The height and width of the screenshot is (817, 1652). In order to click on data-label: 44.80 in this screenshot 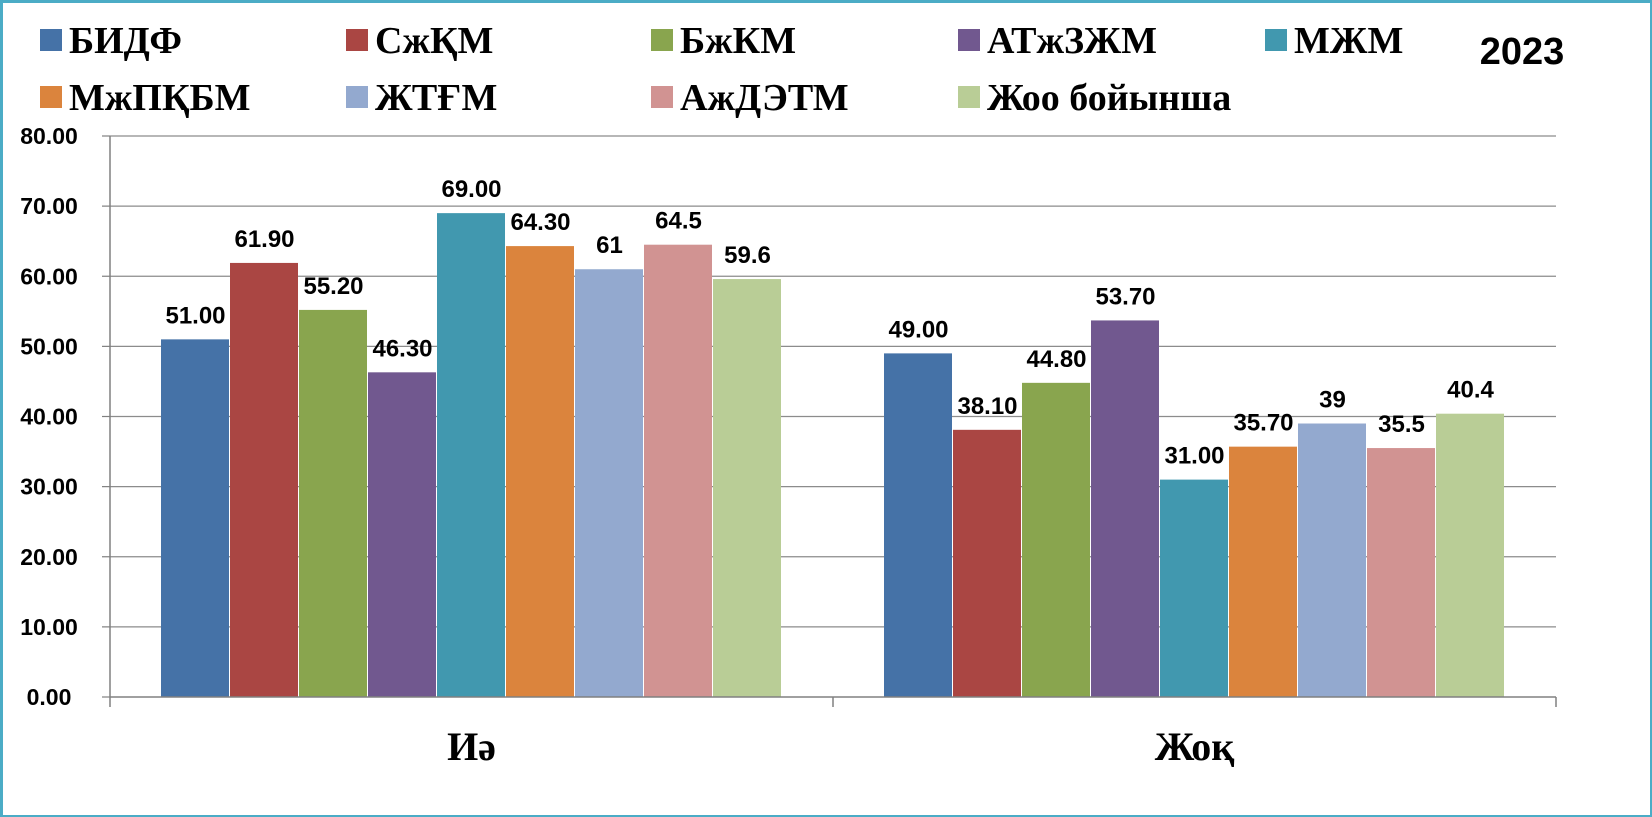, I will do `click(1056, 359)`.